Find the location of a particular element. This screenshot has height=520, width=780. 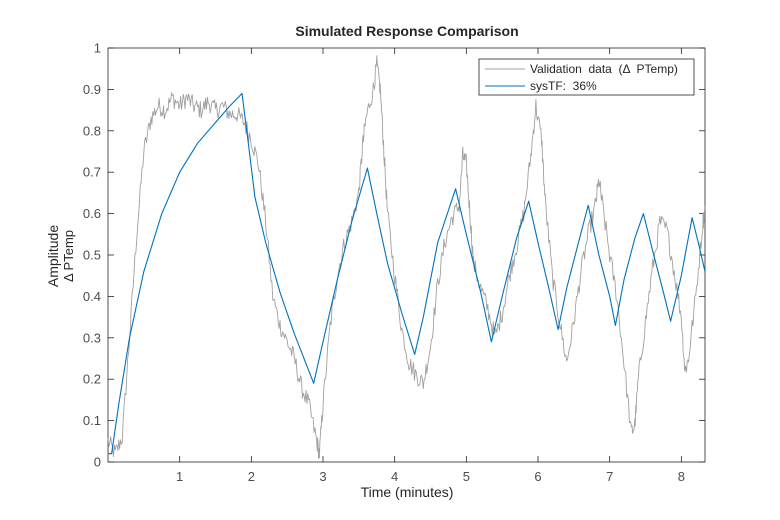

chart-title: Simulated Response Comparison is located at coordinates (406, 31).